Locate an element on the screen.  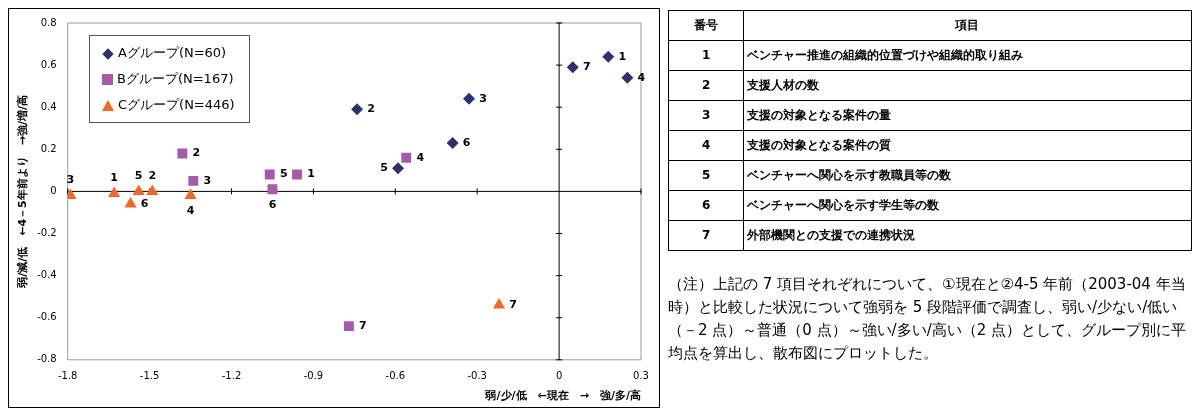
text: 5 ベンチャーへ関心を示す教職員等の数 is located at coordinates (826, 175).